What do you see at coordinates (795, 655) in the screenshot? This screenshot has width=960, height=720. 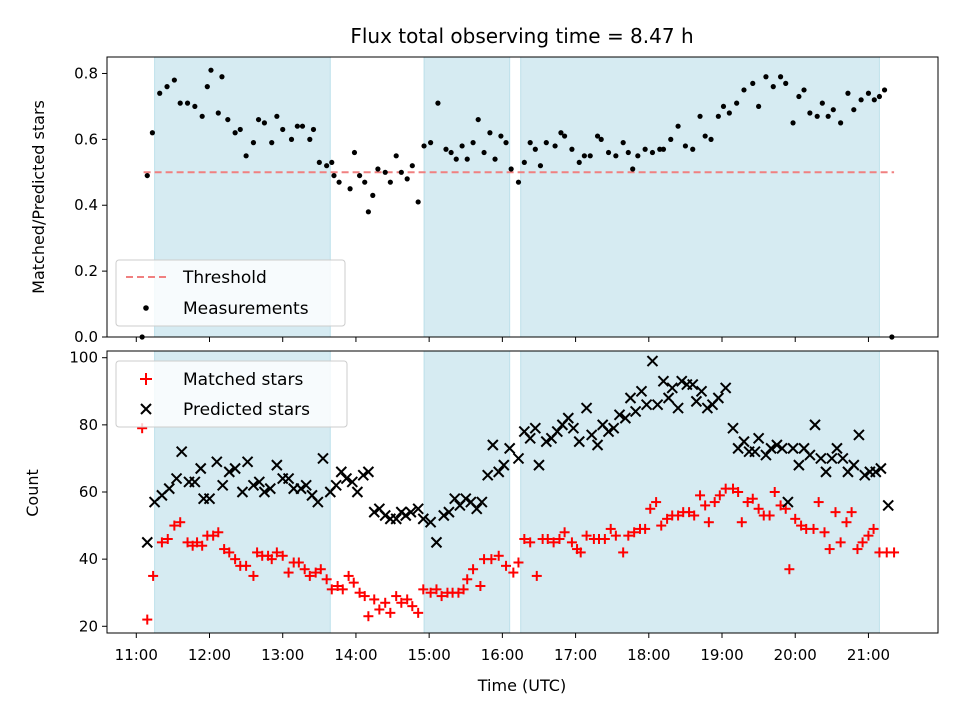 I see `x-tick-label: 20:00` at bounding box center [795, 655].